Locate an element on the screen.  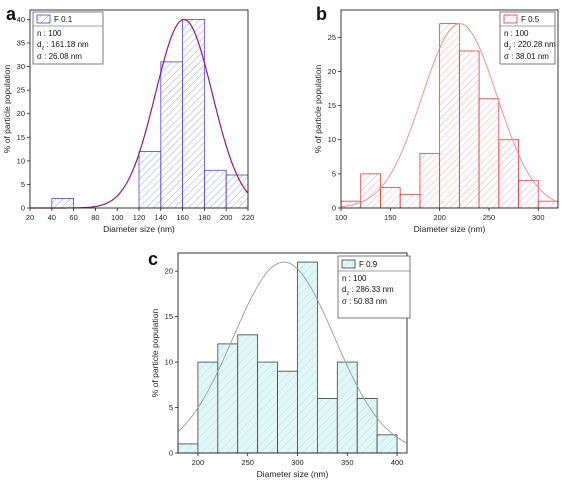
panel-letter: c is located at coordinates (153, 259).